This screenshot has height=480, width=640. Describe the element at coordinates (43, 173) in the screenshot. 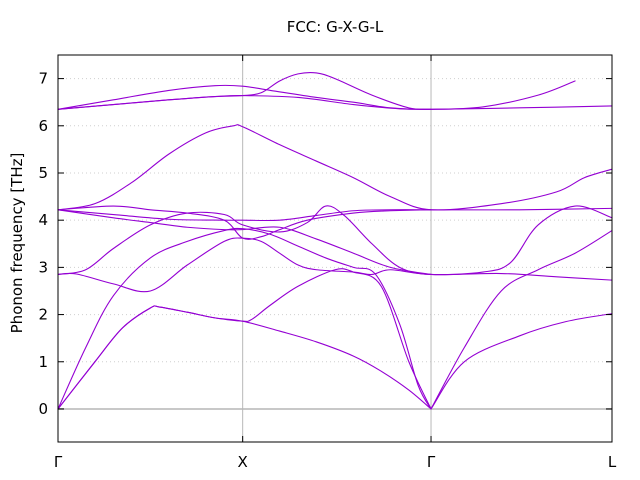

I see `y-tick-label: 5` at that location.